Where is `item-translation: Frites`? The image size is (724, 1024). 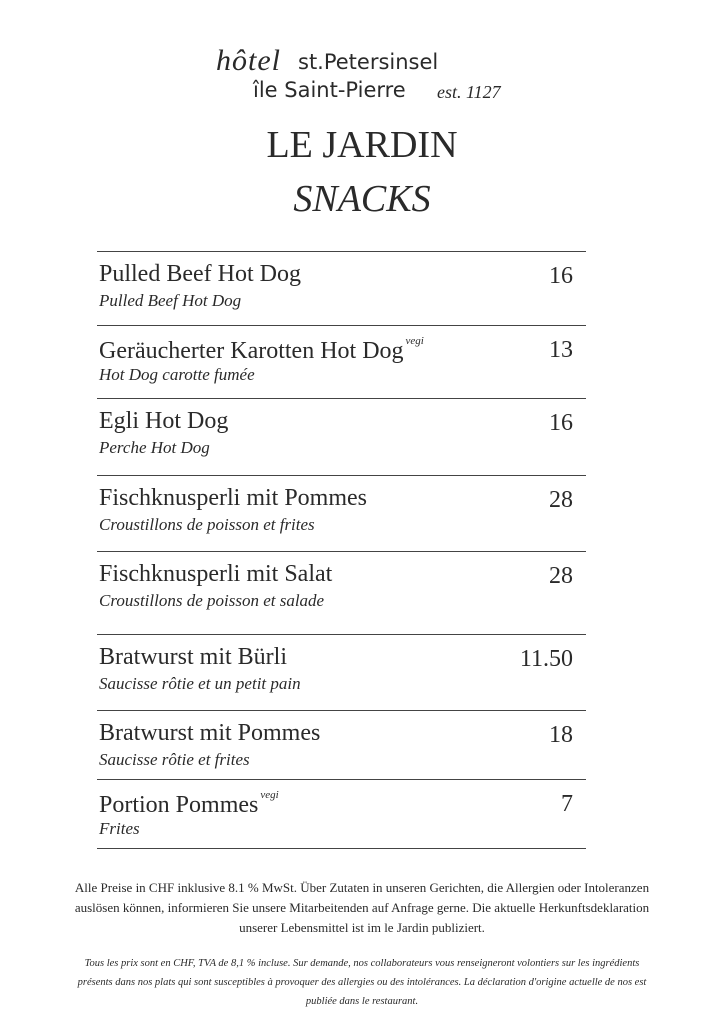
item-translation: Frites is located at coordinates (119, 828).